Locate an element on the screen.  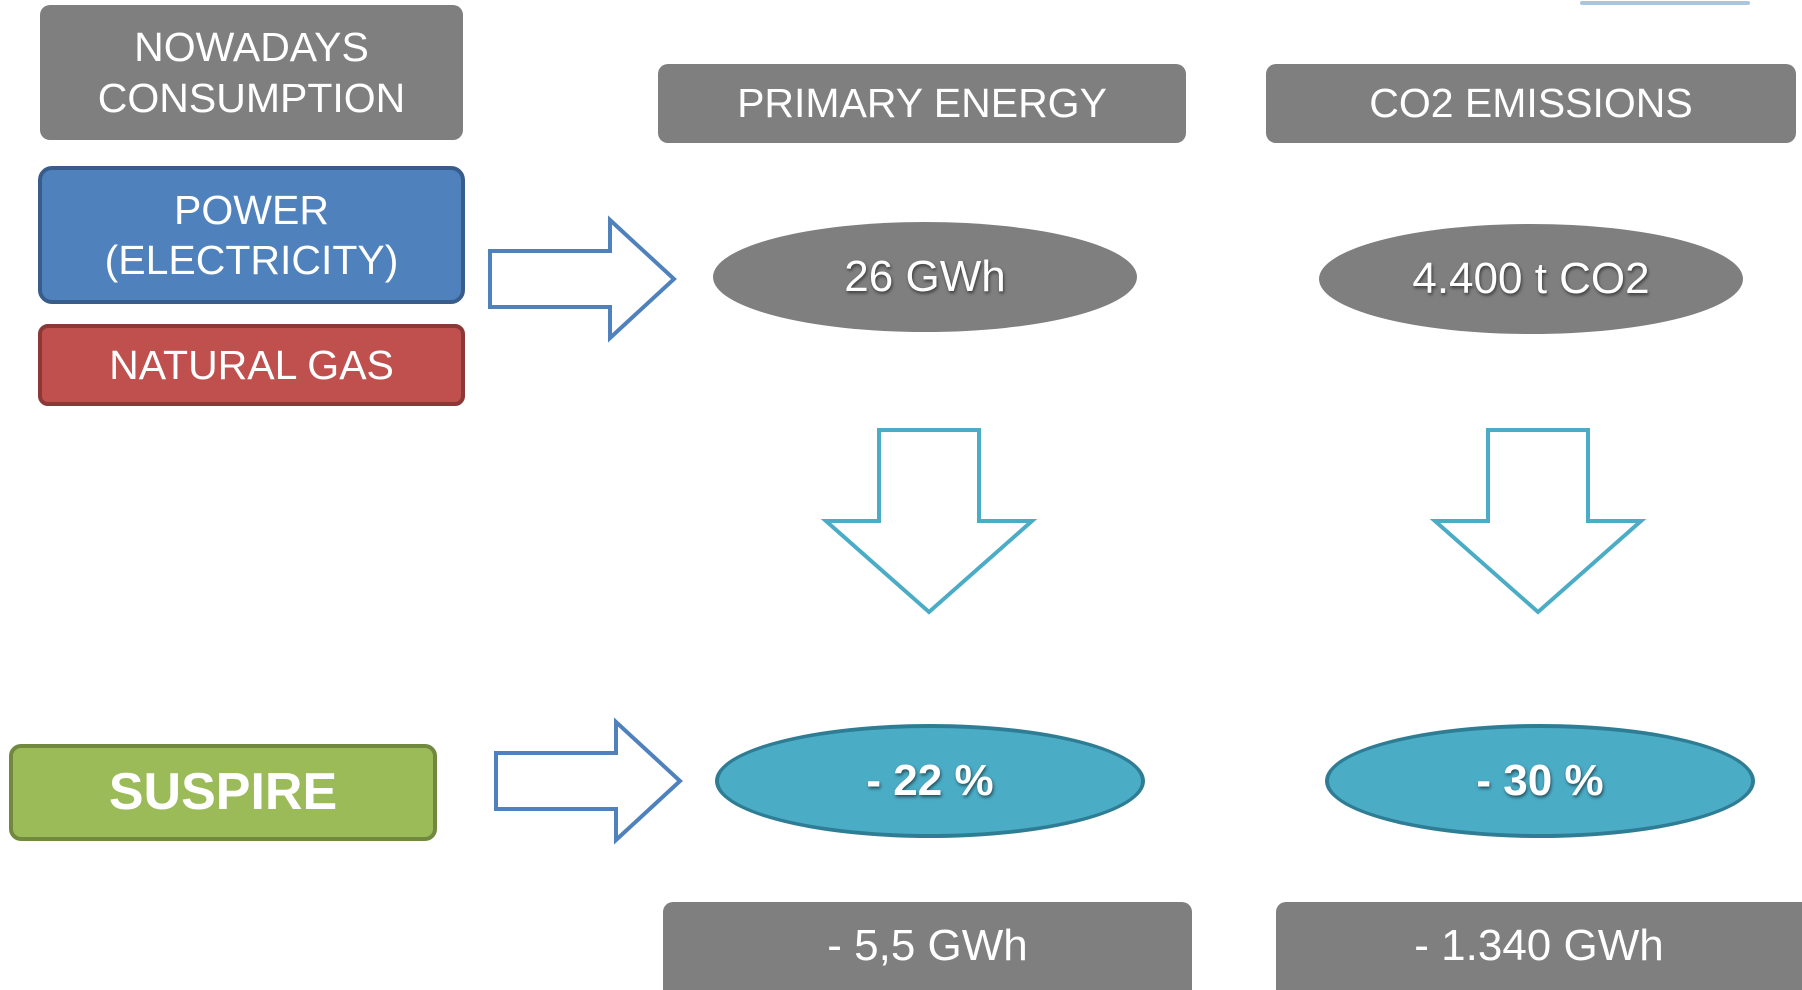
power-electricity-box: POWER (ELECTRICITY) is located at coordinates (251, 235).